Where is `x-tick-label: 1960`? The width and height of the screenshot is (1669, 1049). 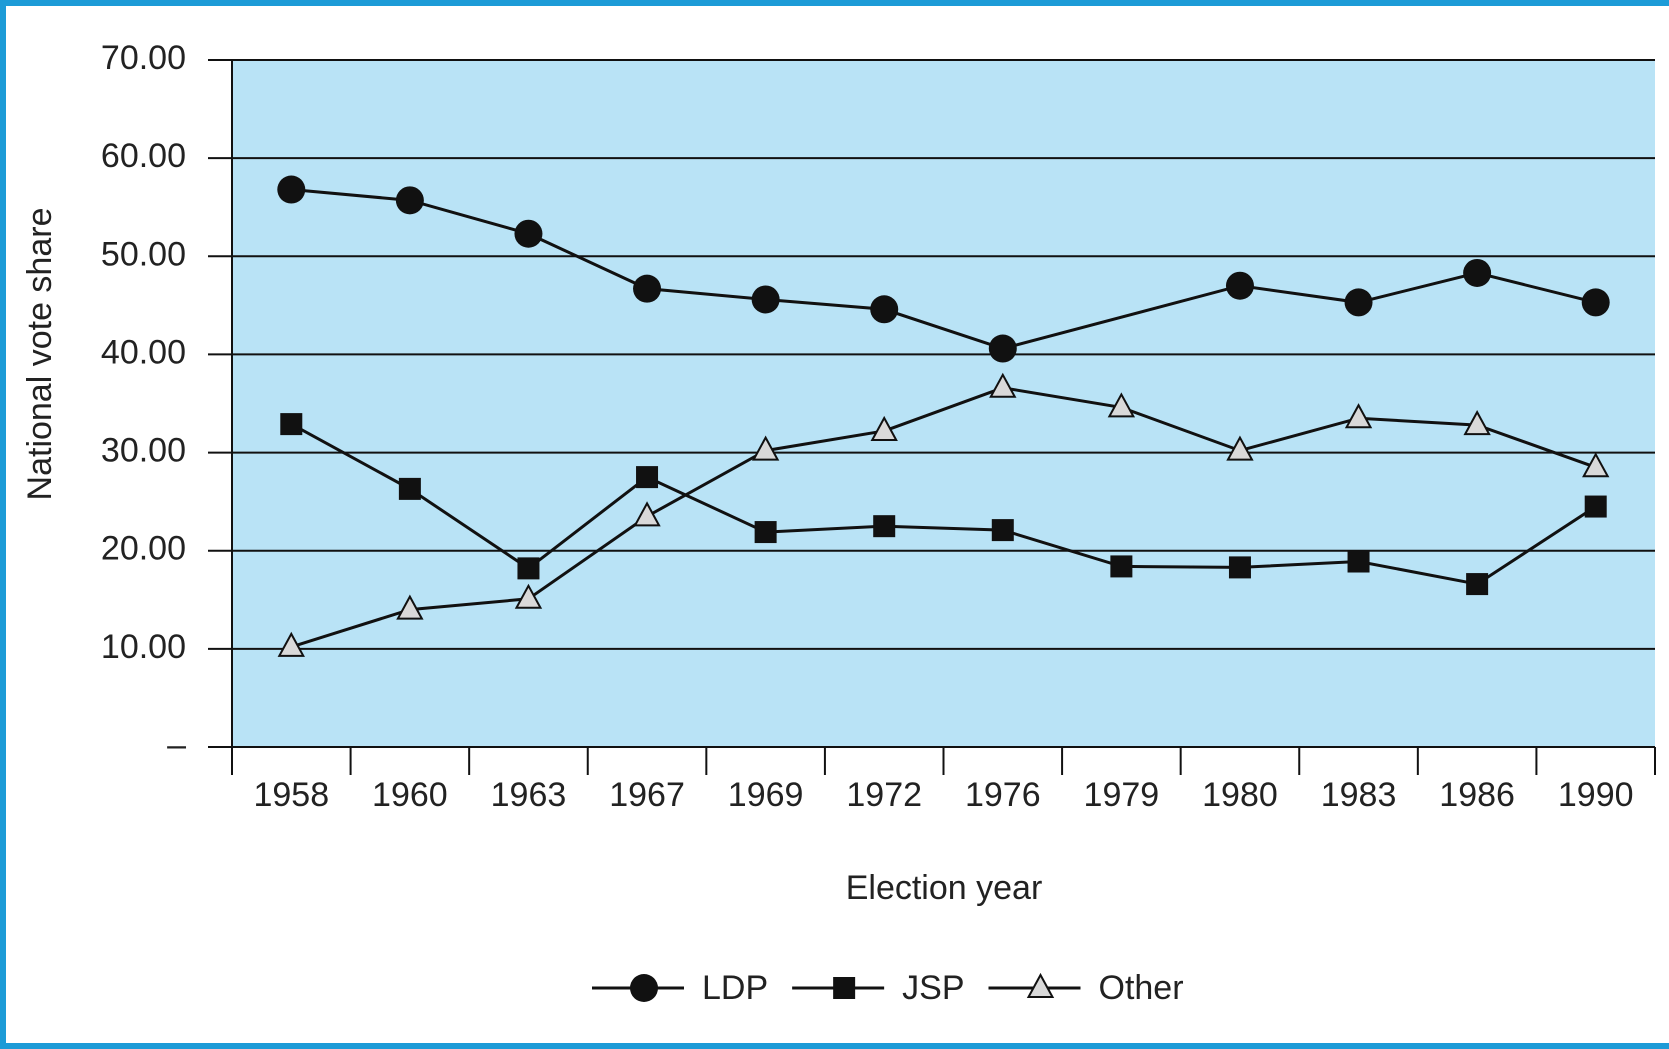
x-tick-label: 1960 is located at coordinates (410, 795).